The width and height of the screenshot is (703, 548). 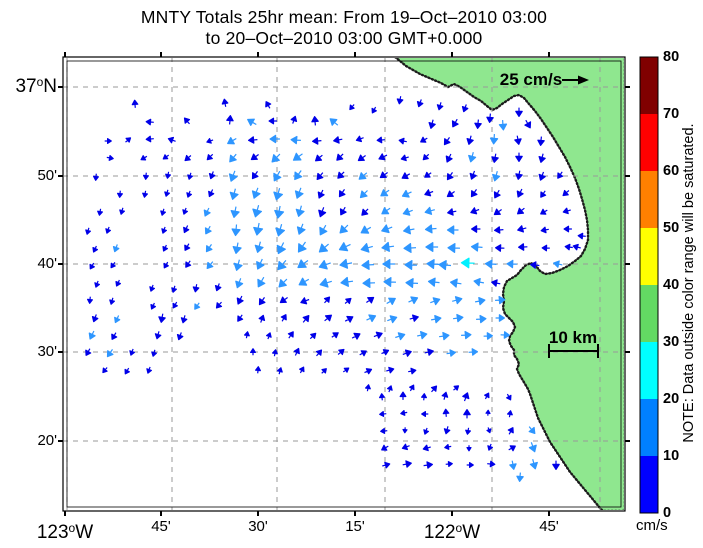 What do you see at coordinates (531, 79) in the screenshot?
I see `vector-scale-label: 25 cm/s` at bounding box center [531, 79].